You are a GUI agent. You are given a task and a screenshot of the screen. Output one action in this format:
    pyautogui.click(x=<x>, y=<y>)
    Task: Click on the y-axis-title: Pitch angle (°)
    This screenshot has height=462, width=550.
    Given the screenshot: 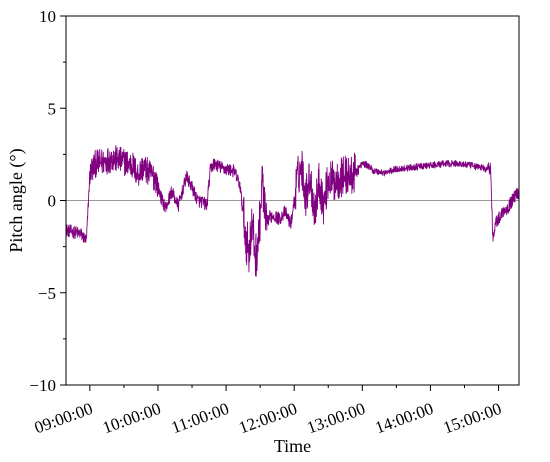 What is the action you would take?
    pyautogui.click(x=16, y=200)
    